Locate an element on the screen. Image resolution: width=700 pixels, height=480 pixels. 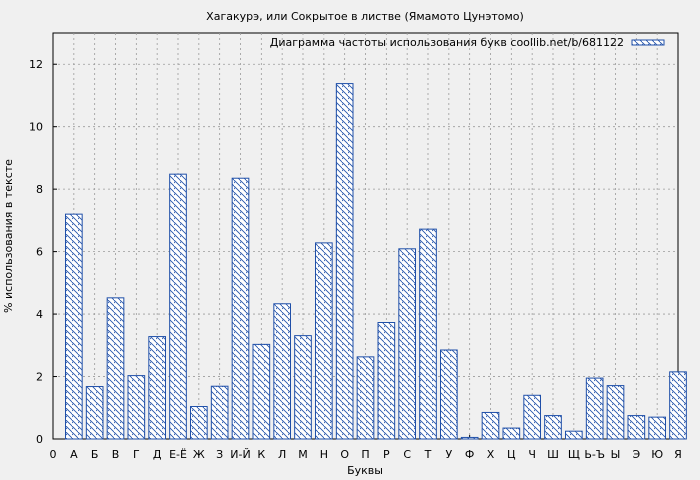
x-tick-label: О is located at coordinates (344, 454).